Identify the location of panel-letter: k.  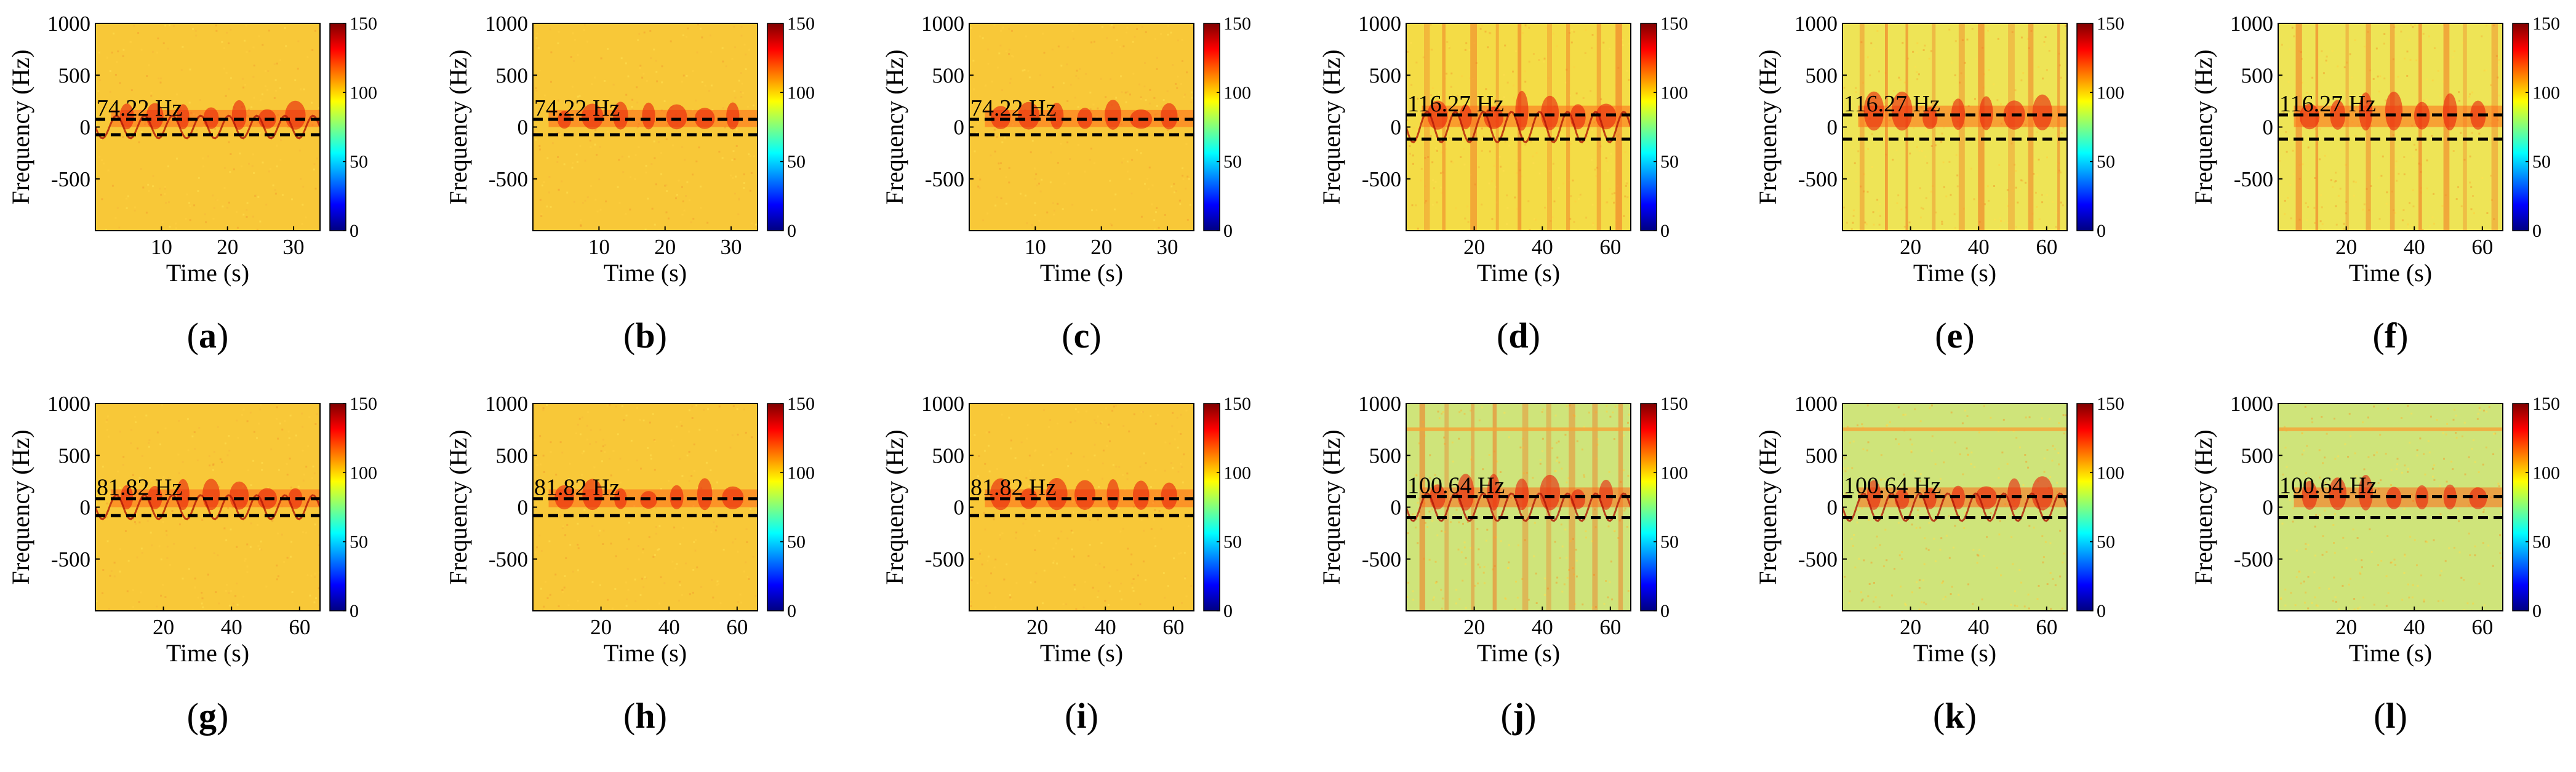
(1955, 716).